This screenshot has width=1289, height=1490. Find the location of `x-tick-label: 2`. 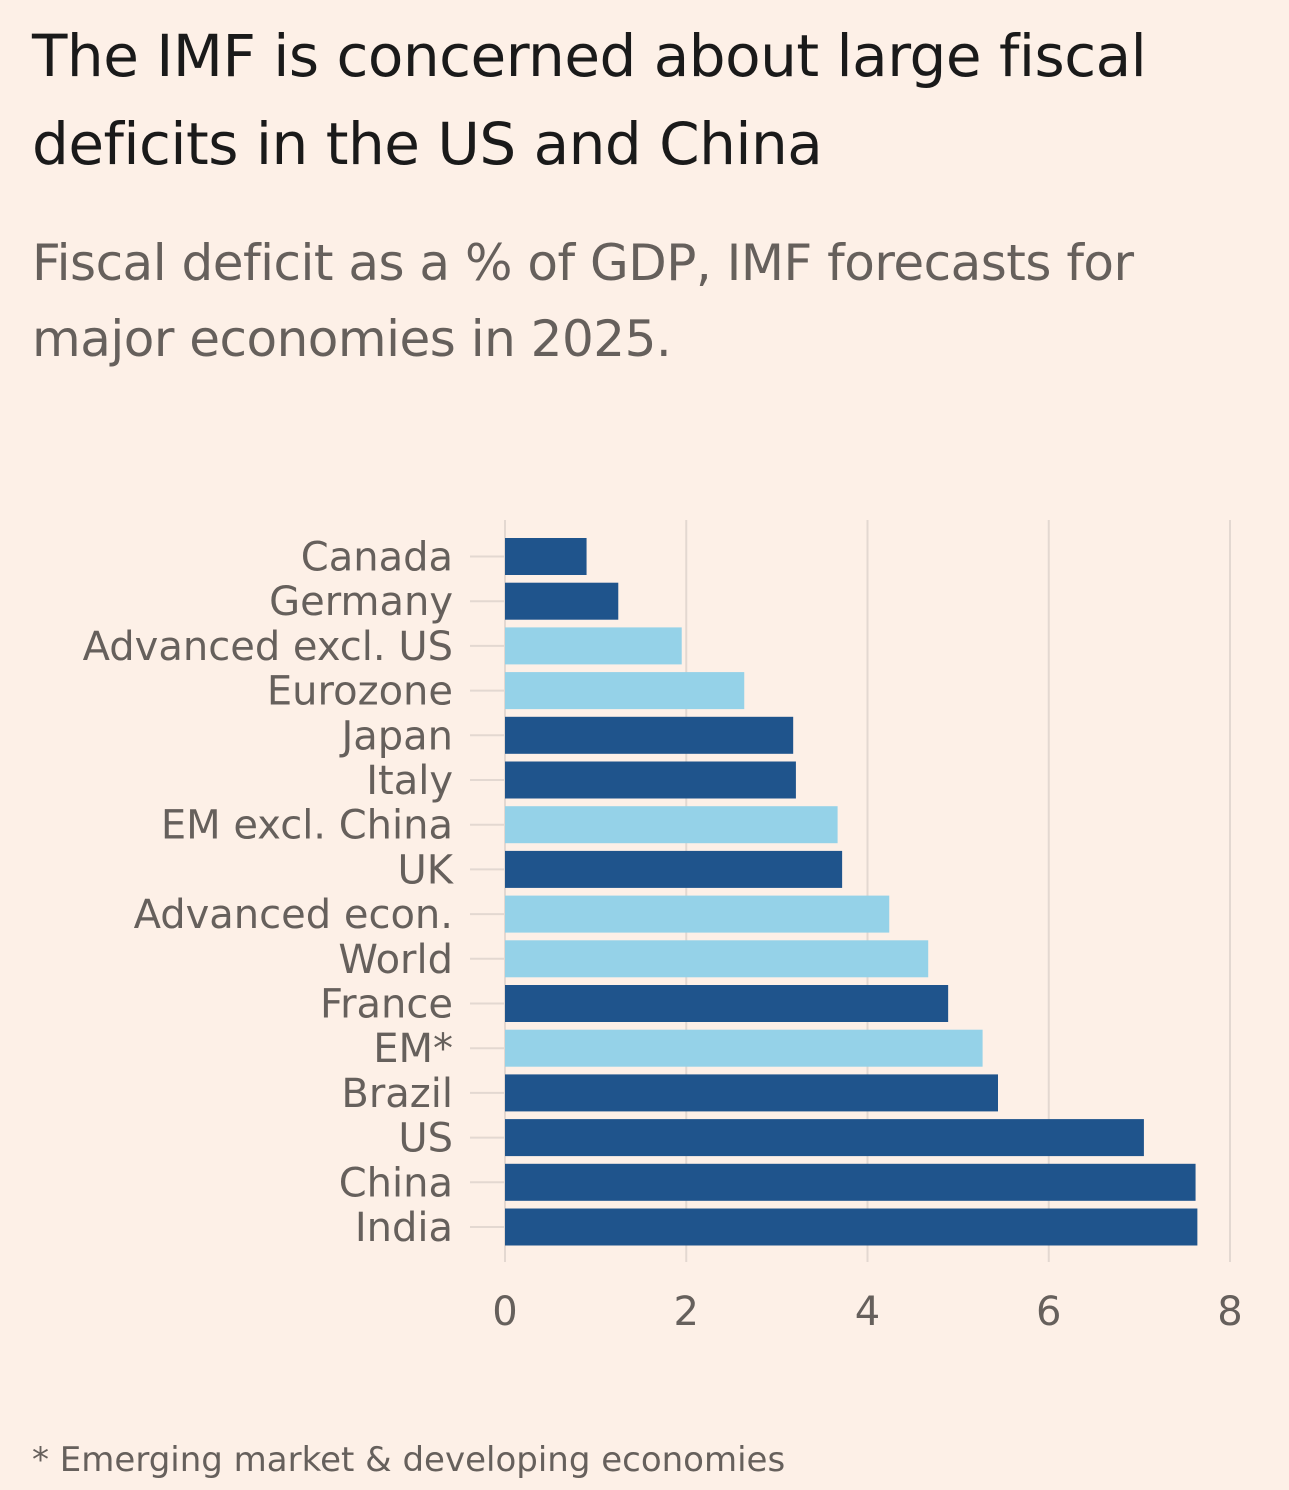

x-tick-label: 2 is located at coordinates (686, 1312).